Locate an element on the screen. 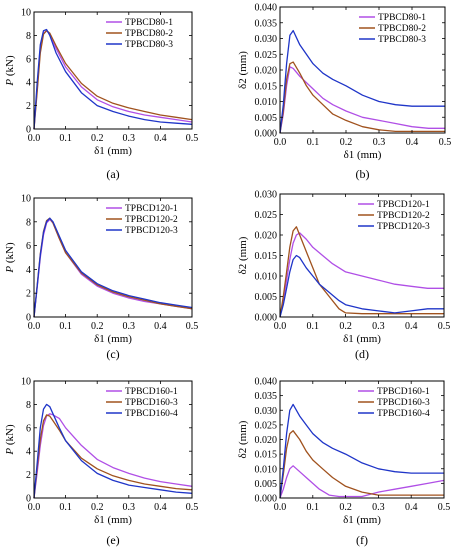 The width and height of the screenshot is (458, 550). legend-label: TPBCD160-4 is located at coordinates (403, 414).